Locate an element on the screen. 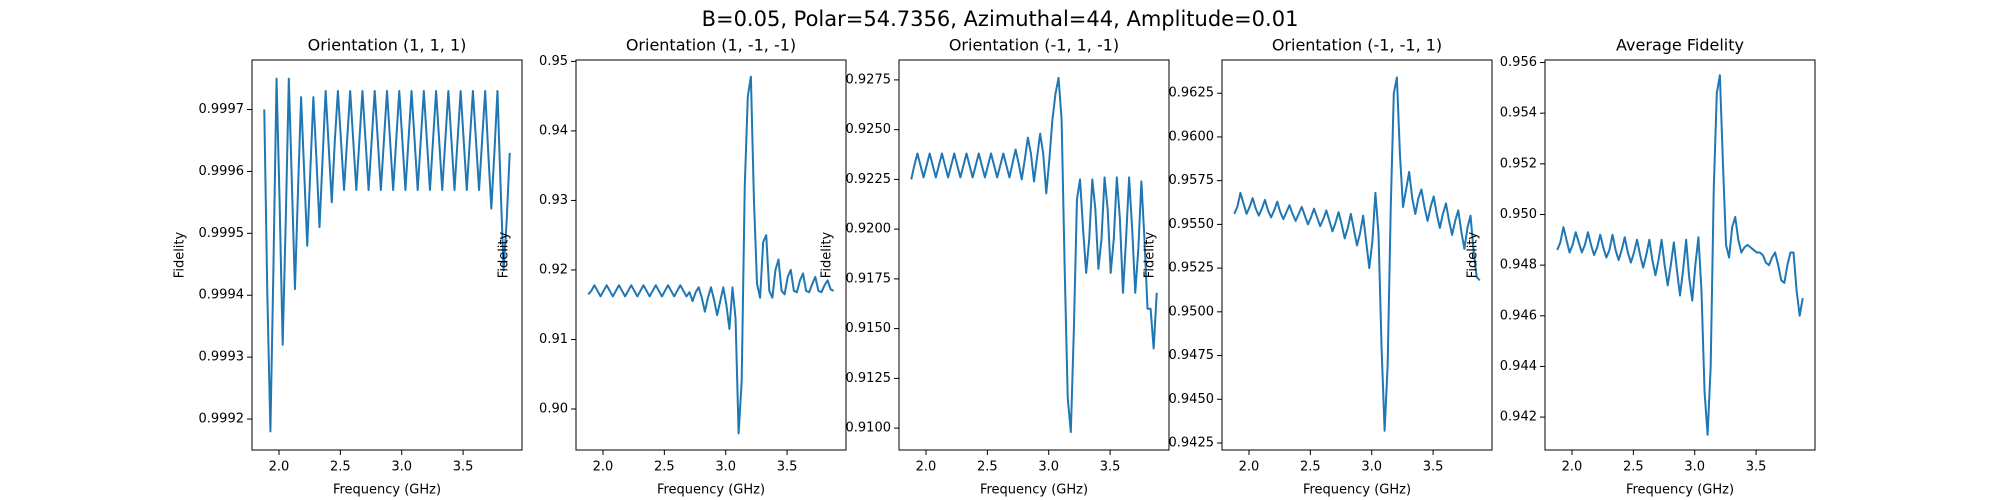 The height and width of the screenshot is (500, 2000). y-tick-label: 0.944 is located at coordinates (1518, 366).